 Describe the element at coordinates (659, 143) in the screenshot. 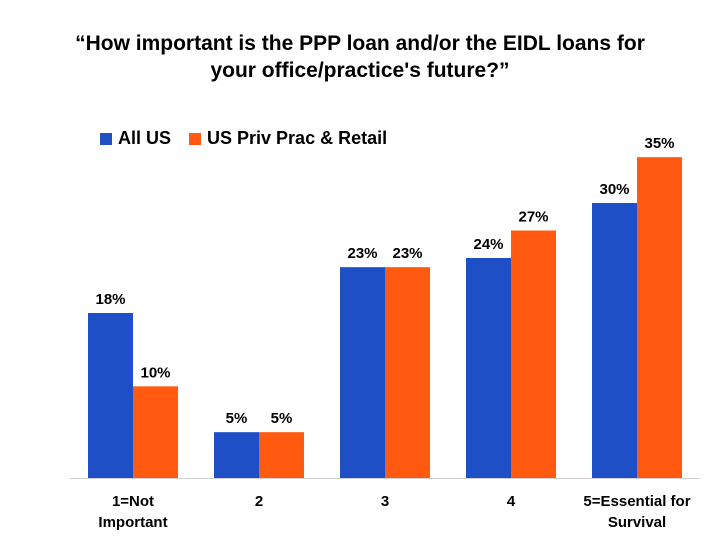

I see `data-label-us-priv-prac-cat-5: 35%` at that location.